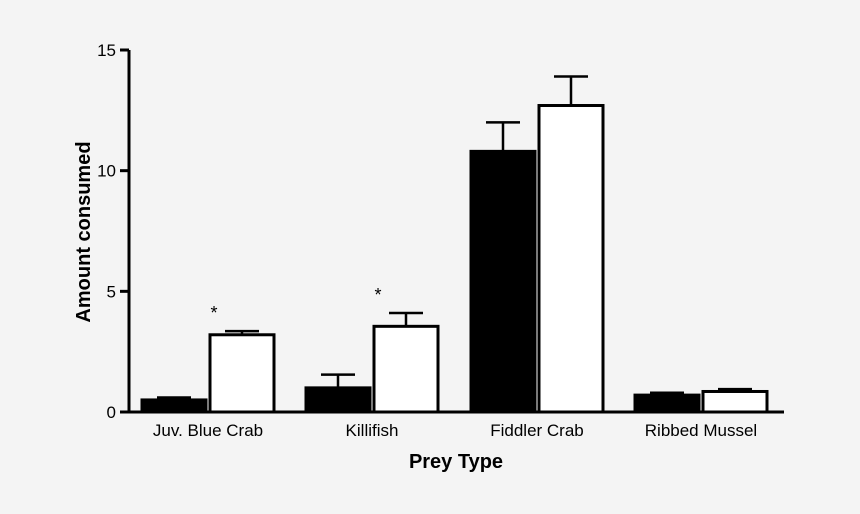 This screenshot has width=860, height=514. What do you see at coordinates (537, 430) in the screenshot?
I see `x-tick-label: Fiddler Crab` at bounding box center [537, 430].